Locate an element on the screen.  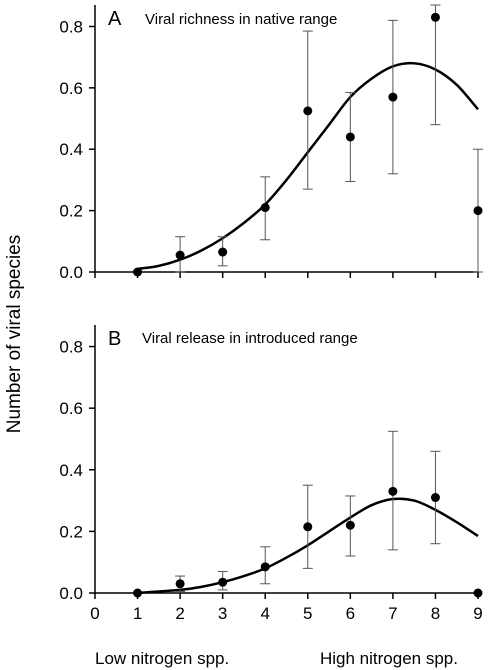
panel-b-x-tick-label: 1 is located at coordinates (137, 613).